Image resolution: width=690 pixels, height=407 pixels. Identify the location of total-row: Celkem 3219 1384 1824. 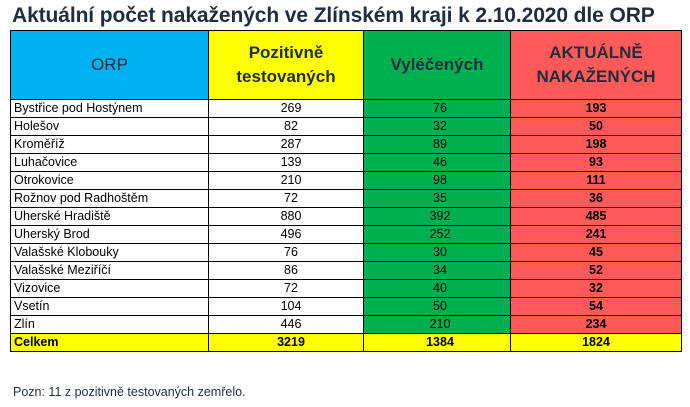
(346, 342).